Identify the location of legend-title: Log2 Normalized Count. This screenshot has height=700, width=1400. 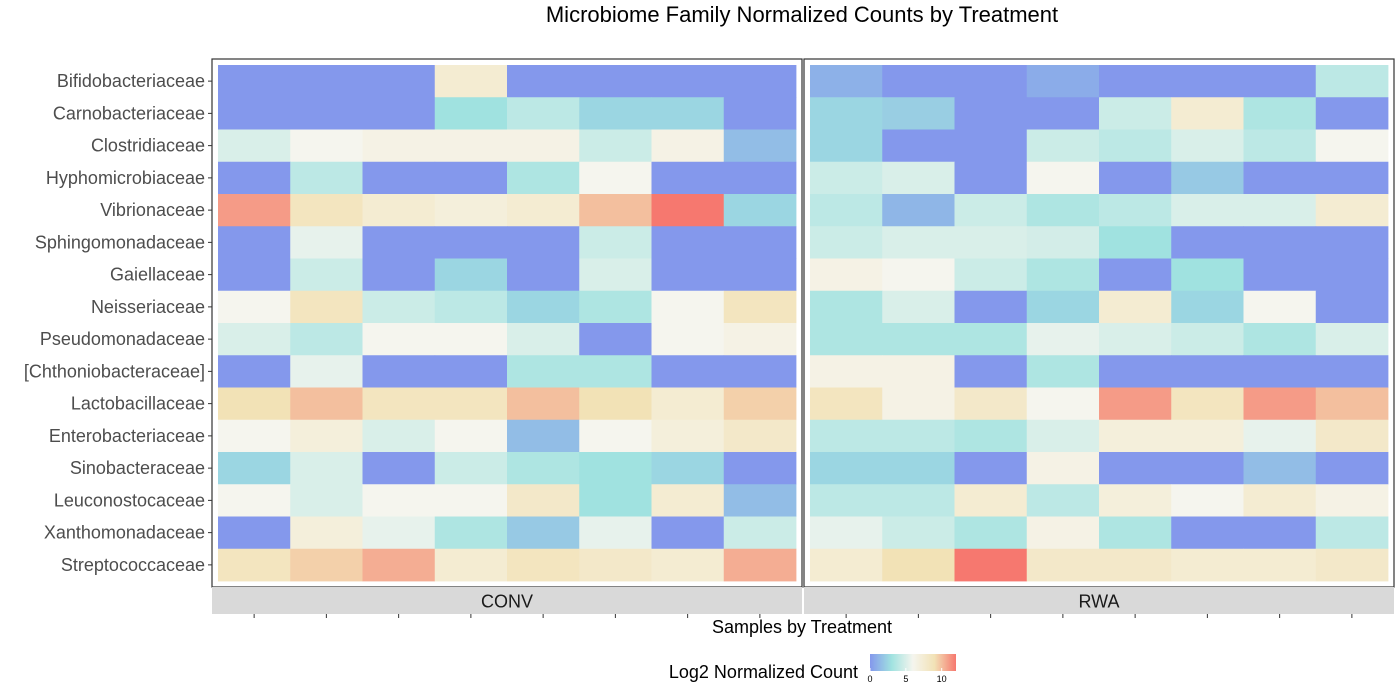
(763, 672).